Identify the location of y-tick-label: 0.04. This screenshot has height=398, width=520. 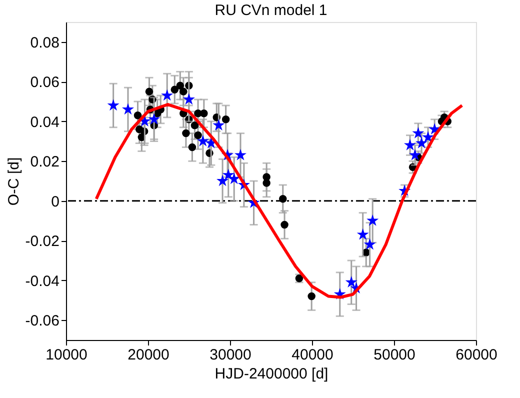
(45, 122).